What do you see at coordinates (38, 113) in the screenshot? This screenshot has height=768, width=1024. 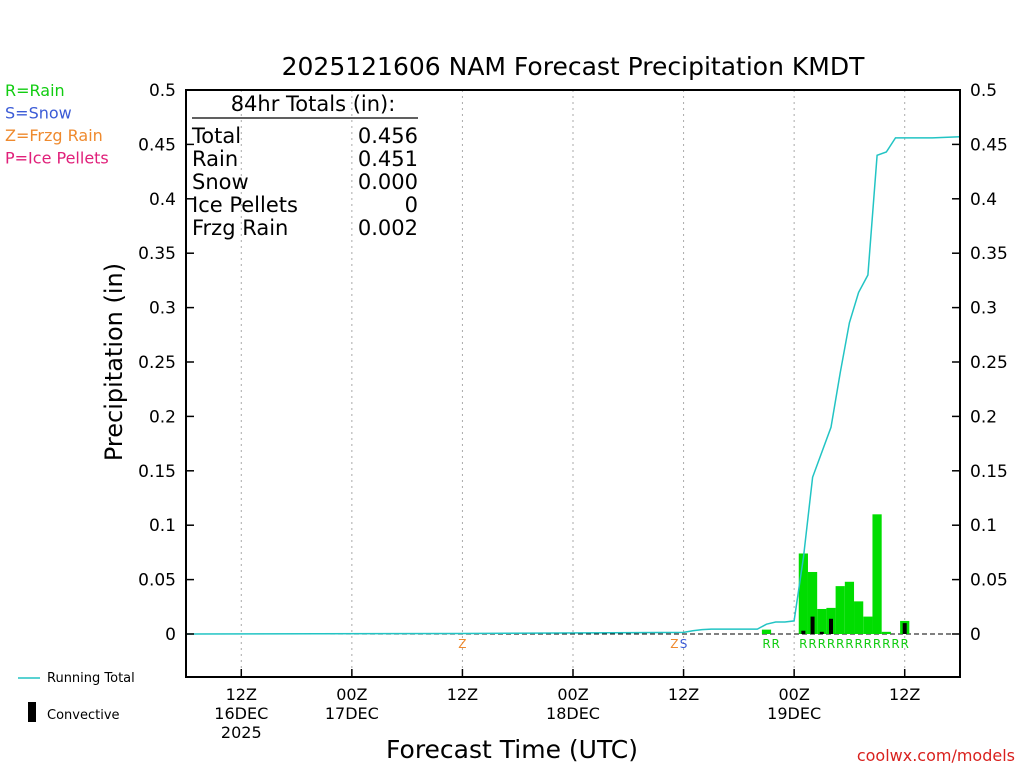 I see `precip-type-legend-item: S=Snow` at bounding box center [38, 113].